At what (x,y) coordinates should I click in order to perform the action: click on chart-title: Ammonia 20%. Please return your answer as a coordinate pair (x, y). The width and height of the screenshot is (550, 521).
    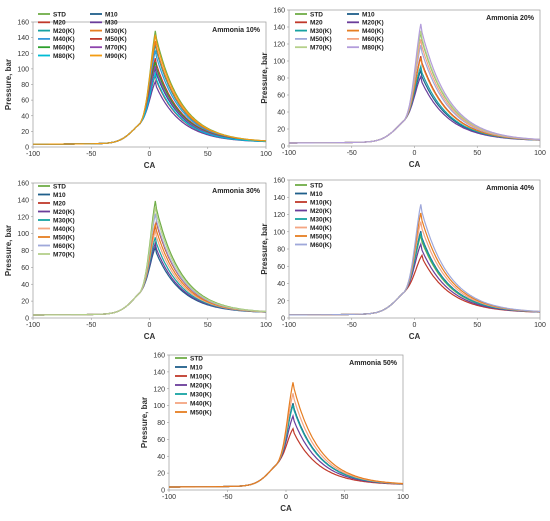
    Looking at the image, I should click on (510, 18).